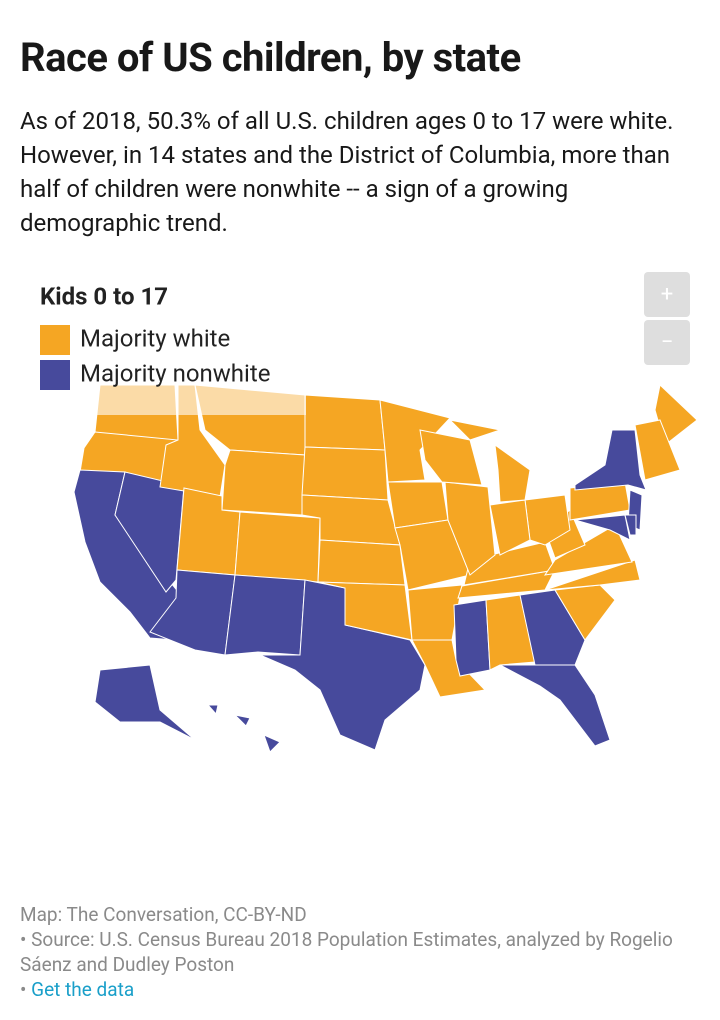 The height and width of the screenshot is (1020, 720). I want to click on legend-label: Majority nonwhite, so click(175, 373).